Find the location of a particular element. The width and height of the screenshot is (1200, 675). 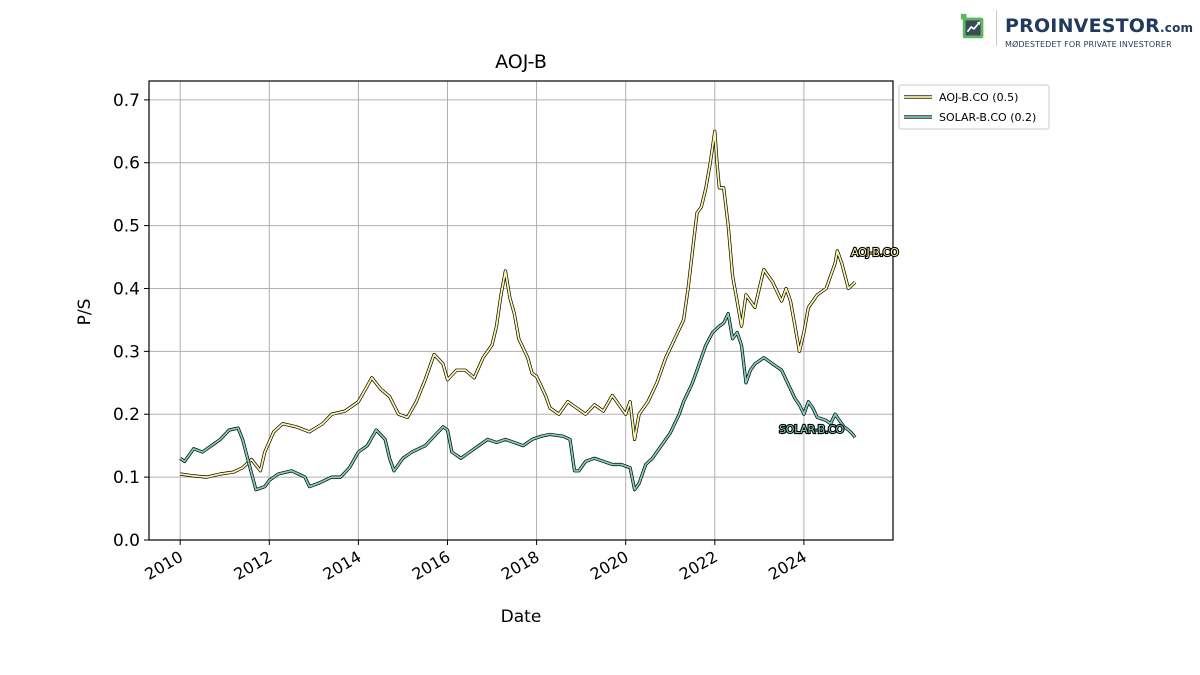

y-tick-label: 0.2 is located at coordinates (126, 415).